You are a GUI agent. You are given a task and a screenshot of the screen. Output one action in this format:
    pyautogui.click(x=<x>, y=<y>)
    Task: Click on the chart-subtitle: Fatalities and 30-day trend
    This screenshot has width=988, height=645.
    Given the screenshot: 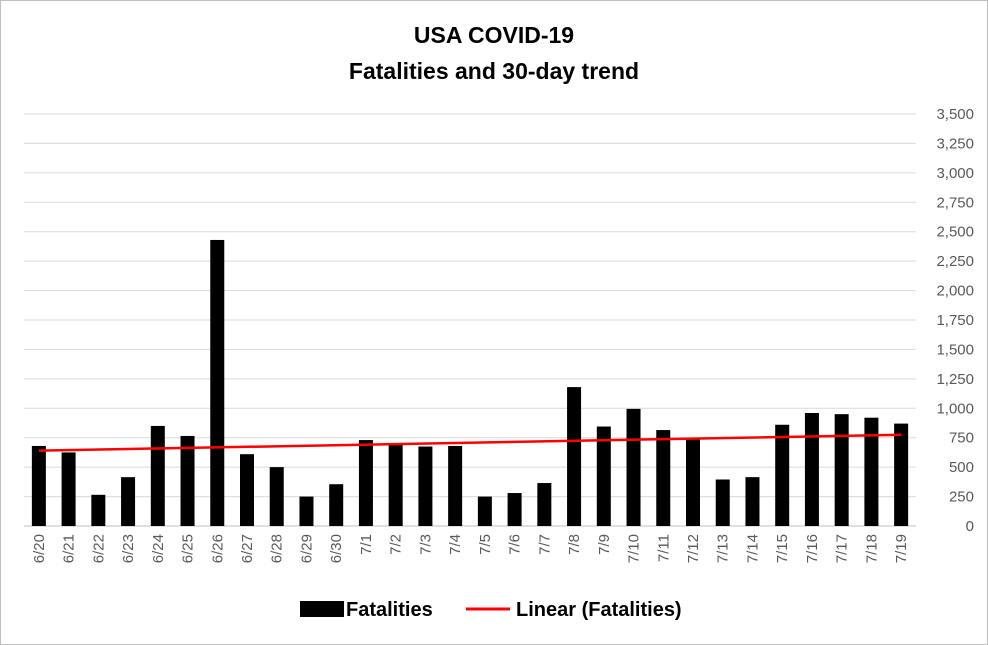 What is the action you would take?
    pyautogui.click(x=494, y=71)
    